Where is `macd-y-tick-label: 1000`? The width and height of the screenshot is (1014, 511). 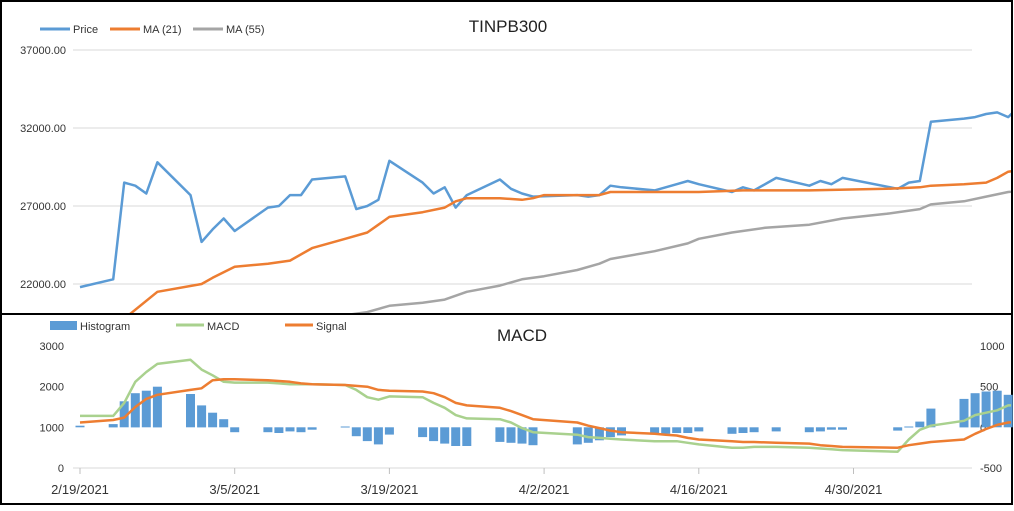
macd-y-tick-label: 1000 is located at coordinates (52, 428).